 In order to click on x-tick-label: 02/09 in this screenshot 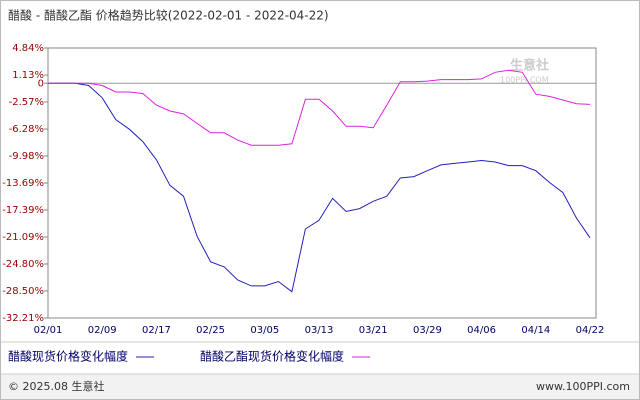, I will do `click(102, 330)`.